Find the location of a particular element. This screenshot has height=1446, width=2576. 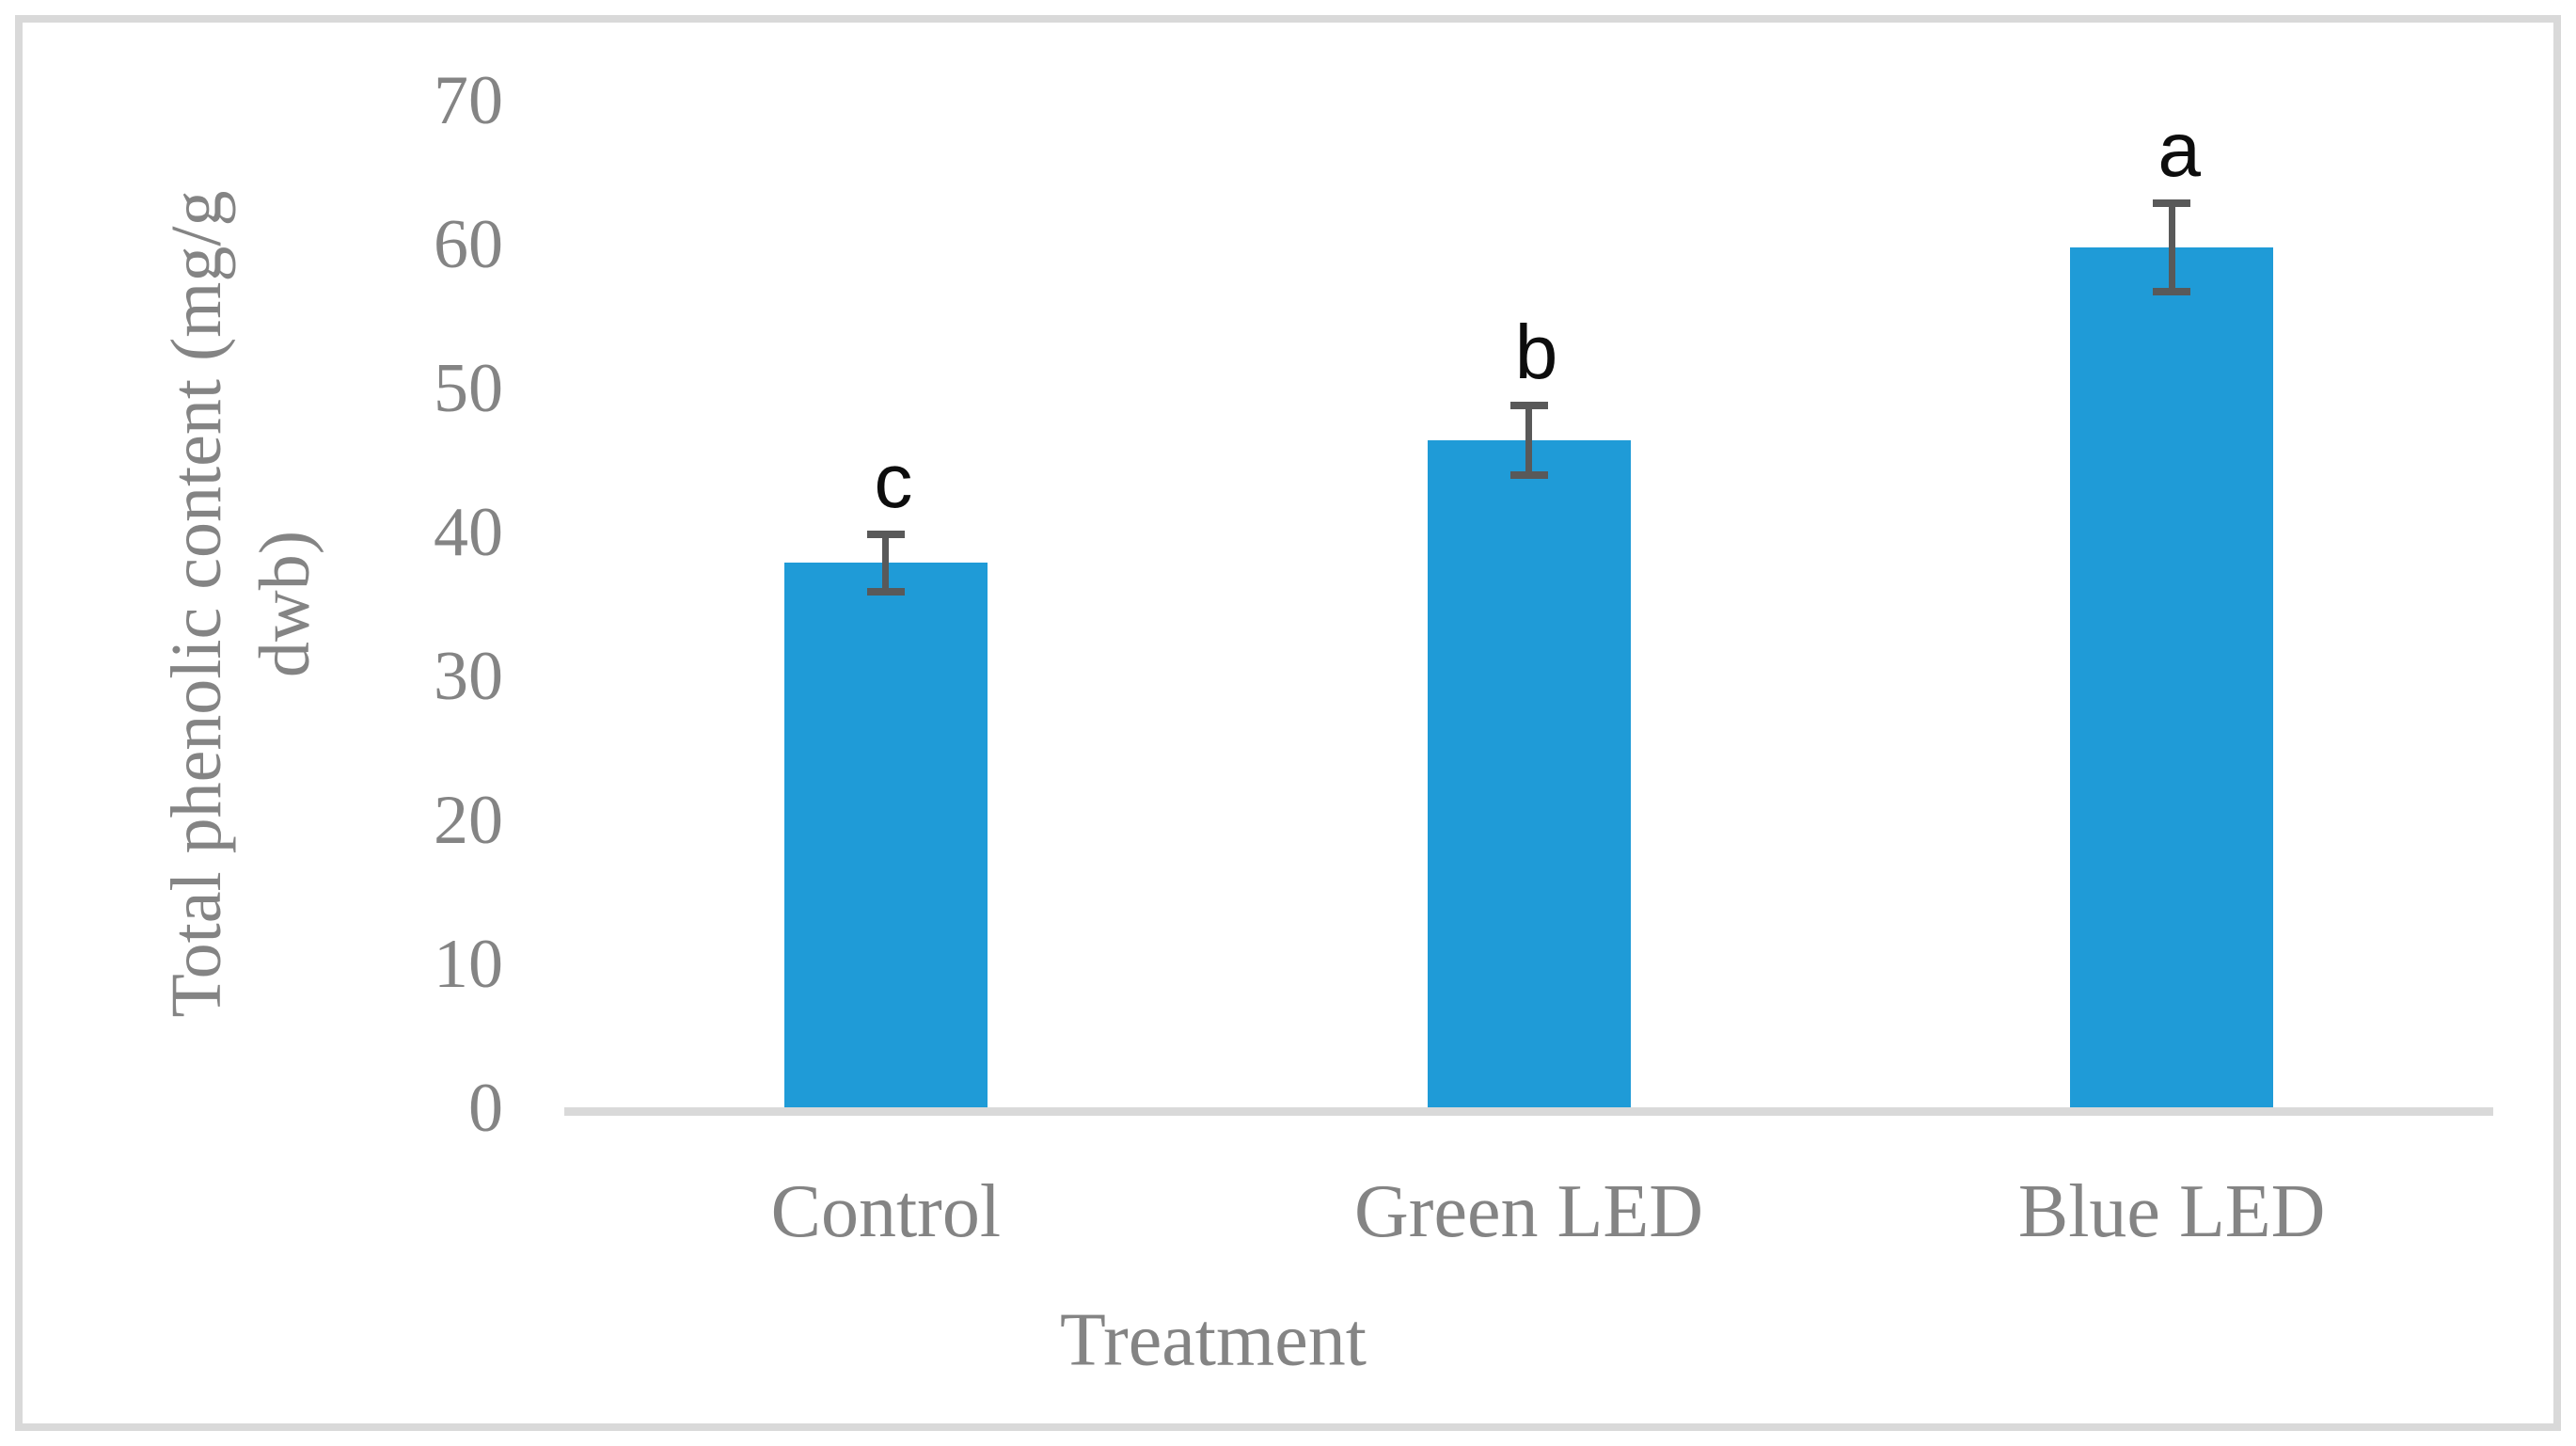

y-axis-title: Total phenolic content (mg/g dwb) is located at coordinates (240, 603).